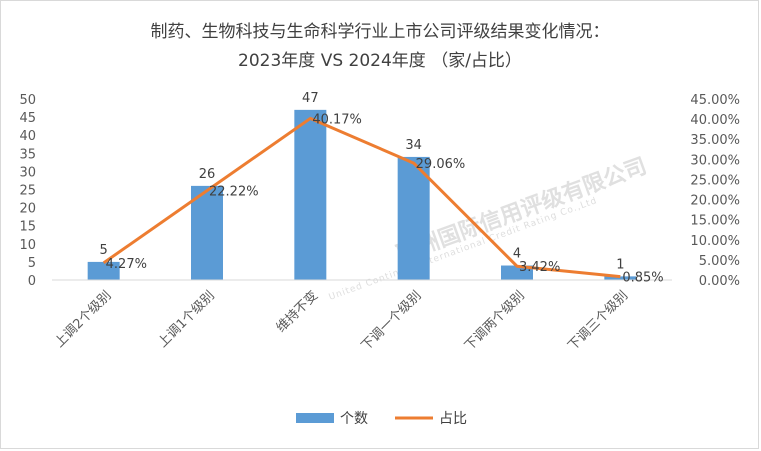  What do you see at coordinates (27, 118) in the screenshot?
I see `left-axis-tick-label: 45` at bounding box center [27, 118].